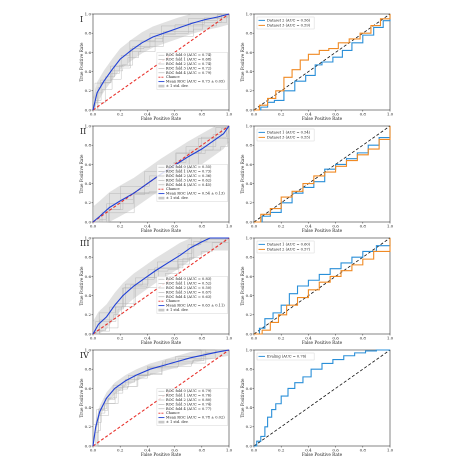 The height and width of the screenshot is (458, 474). Describe the element at coordinates (289, 133) in the screenshot. I see `legend-entry: Dataset 1 (AUC = 0.54)` at that location.